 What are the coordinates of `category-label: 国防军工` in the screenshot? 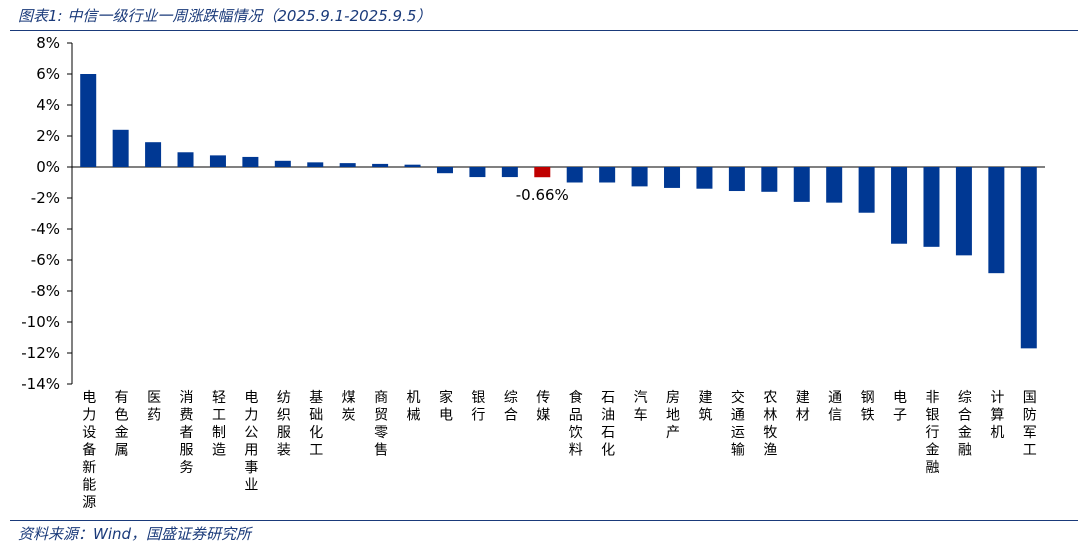 It's located at (1030, 424).